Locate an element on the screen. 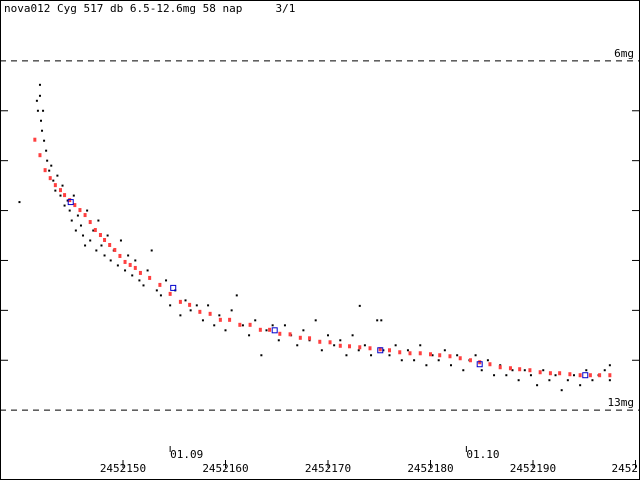  x-tick-label: 2452 is located at coordinates (625, 468).